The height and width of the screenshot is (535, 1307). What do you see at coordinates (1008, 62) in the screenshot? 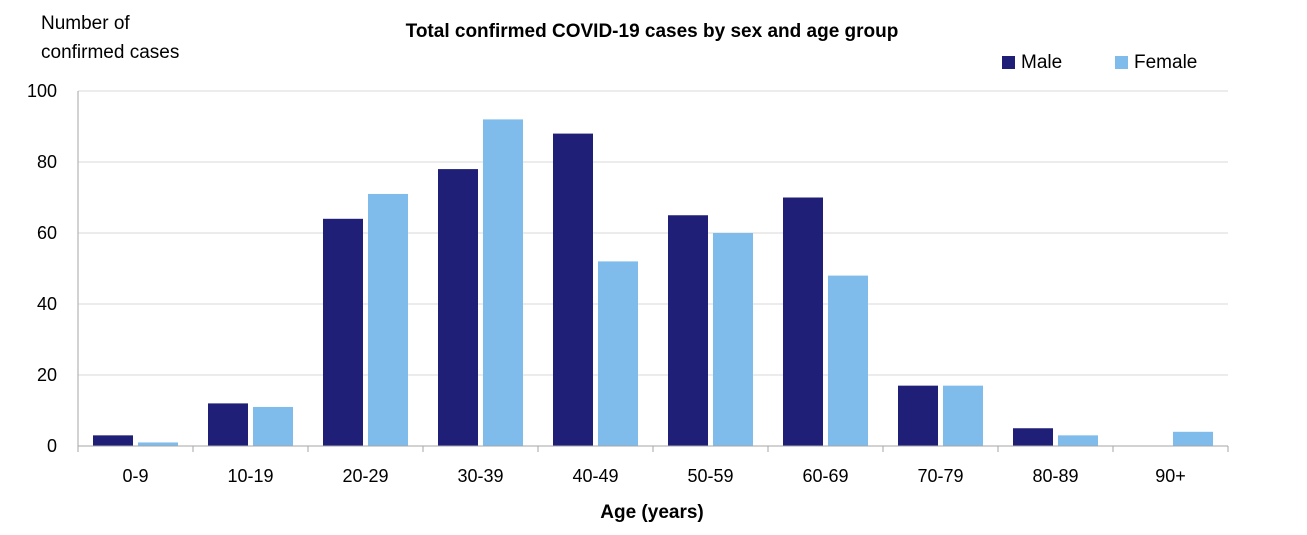
I see `legend-swatch-male` at bounding box center [1008, 62].